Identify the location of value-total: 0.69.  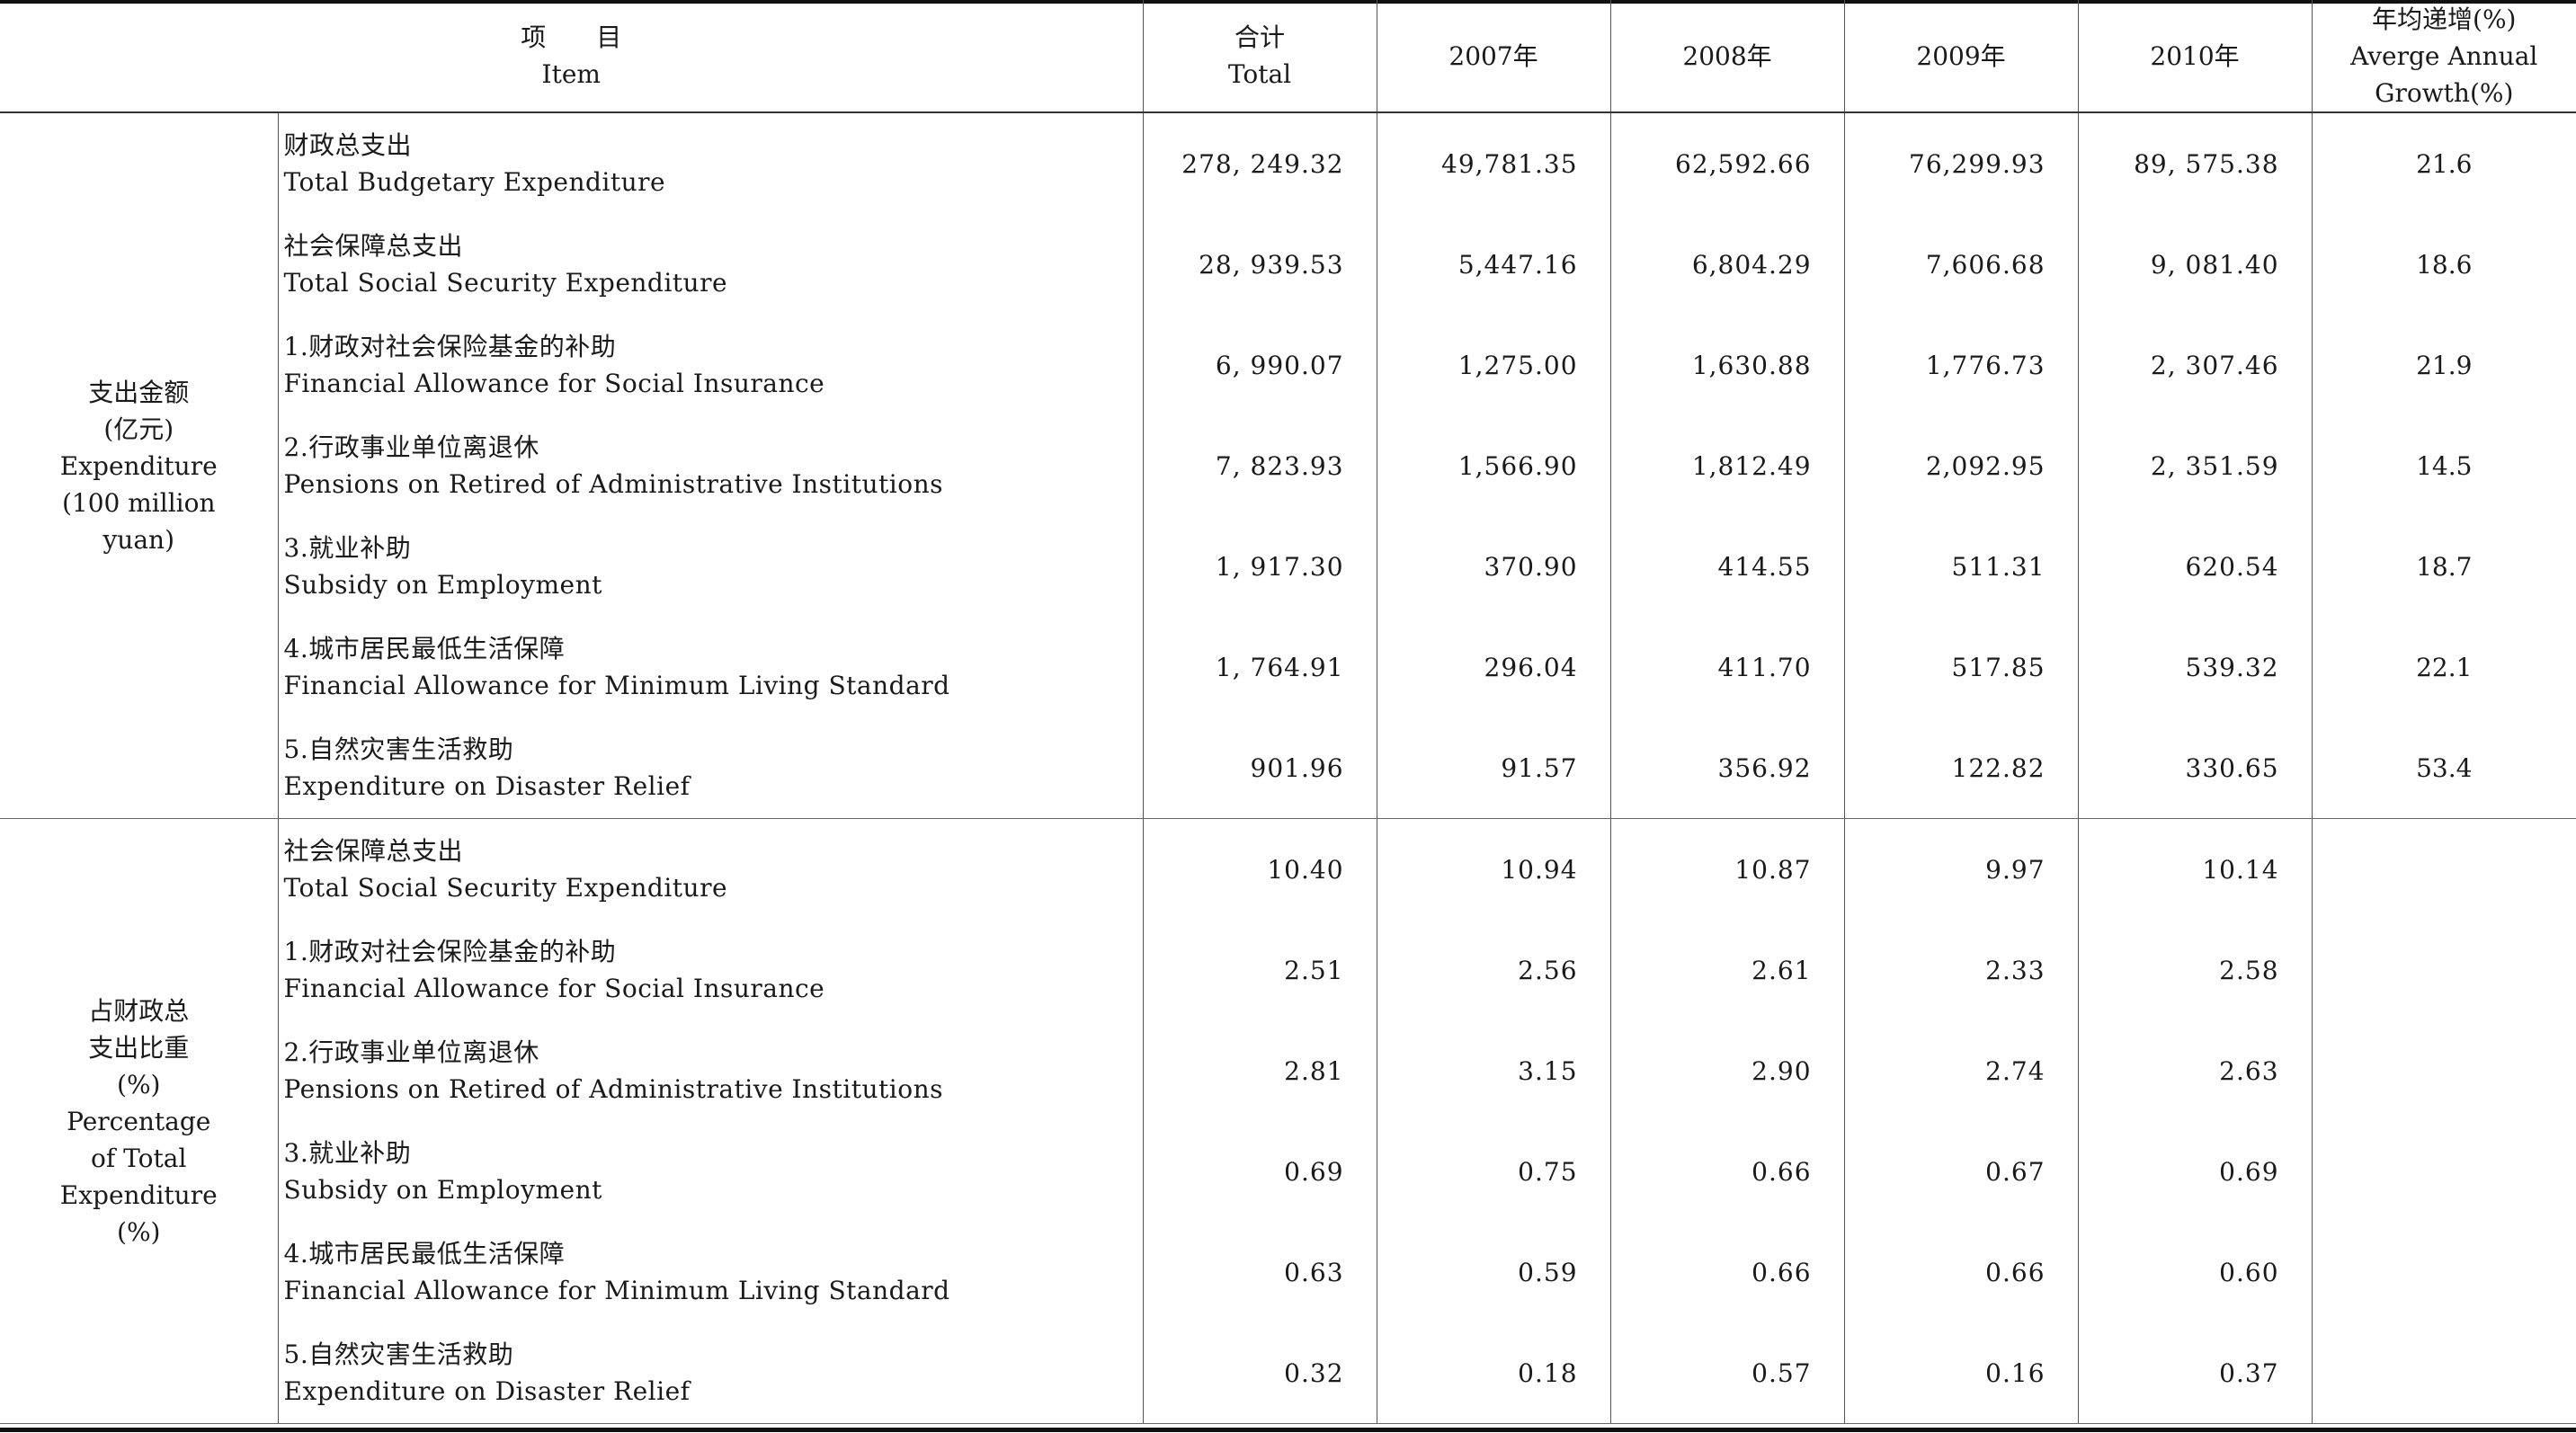
(1260, 1171).